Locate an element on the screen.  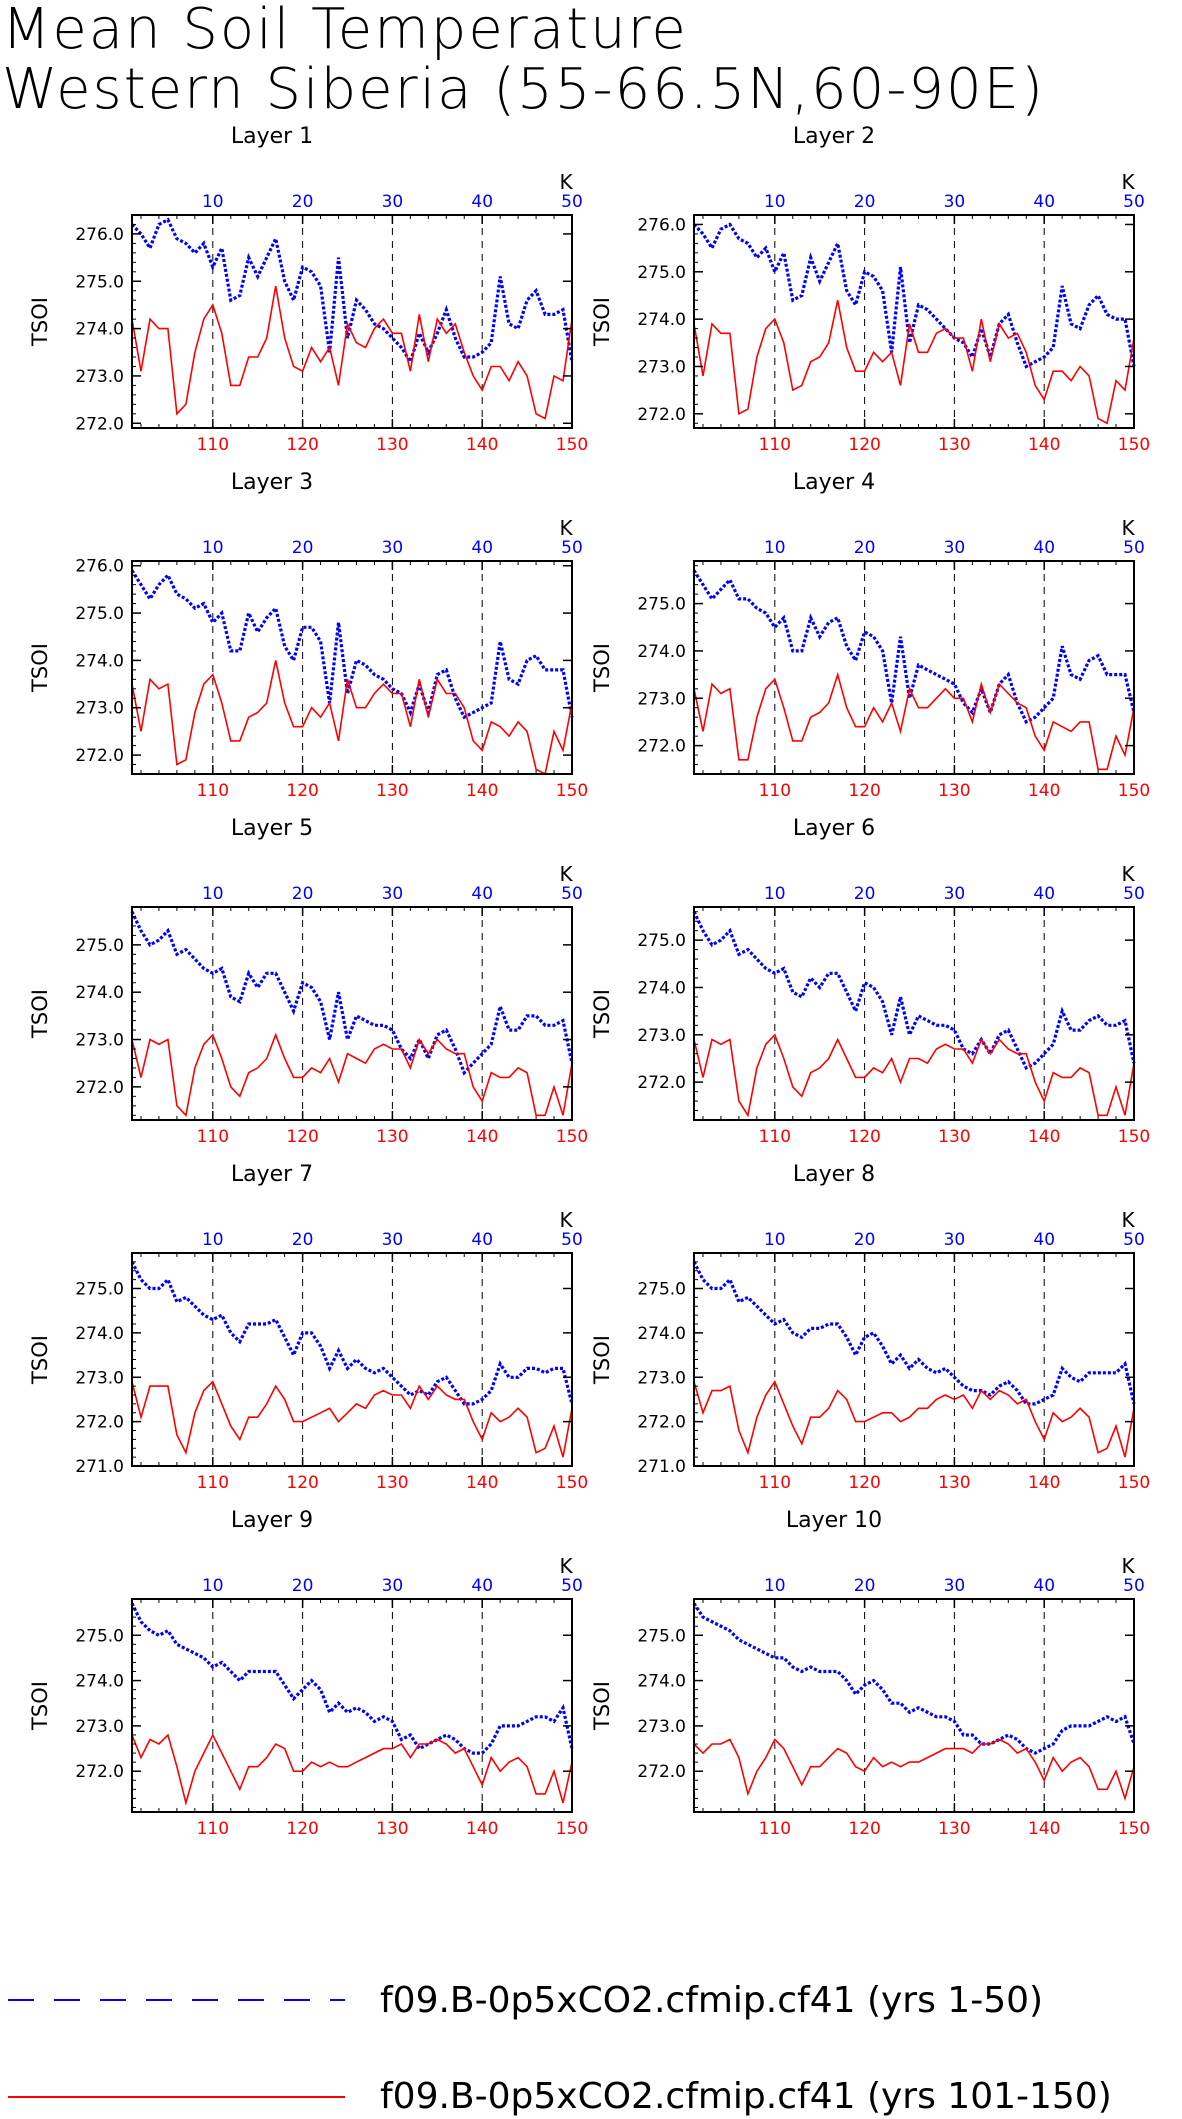
legend-label-blue: f09.B-0p5xCO2.cfmip.cf41 (yrs 1-50) is located at coordinates (712, 2000).